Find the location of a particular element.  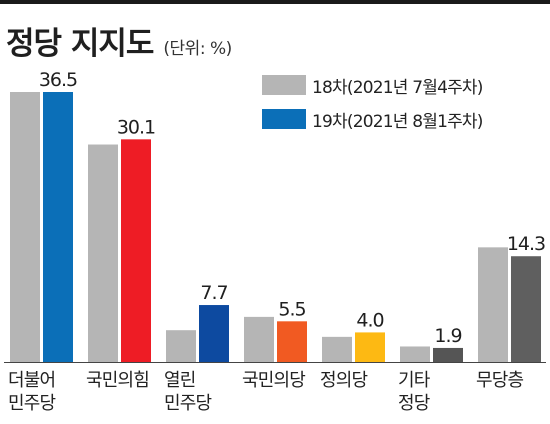

title-block: 정당 지지도 (단위: %) is located at coordinates (119, 40).